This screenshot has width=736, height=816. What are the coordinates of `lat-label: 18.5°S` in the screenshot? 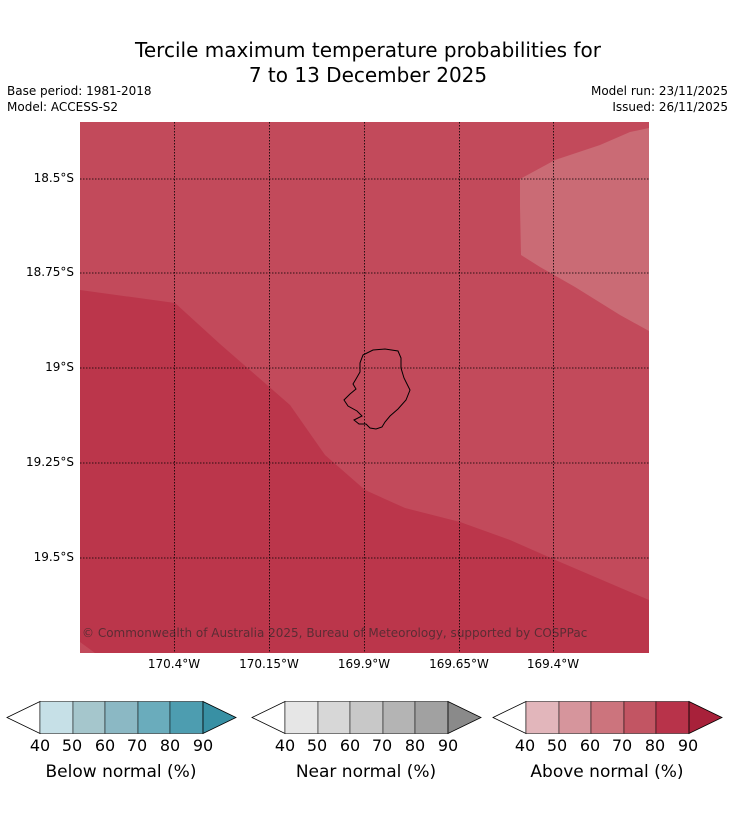 It's located at (53, 178).